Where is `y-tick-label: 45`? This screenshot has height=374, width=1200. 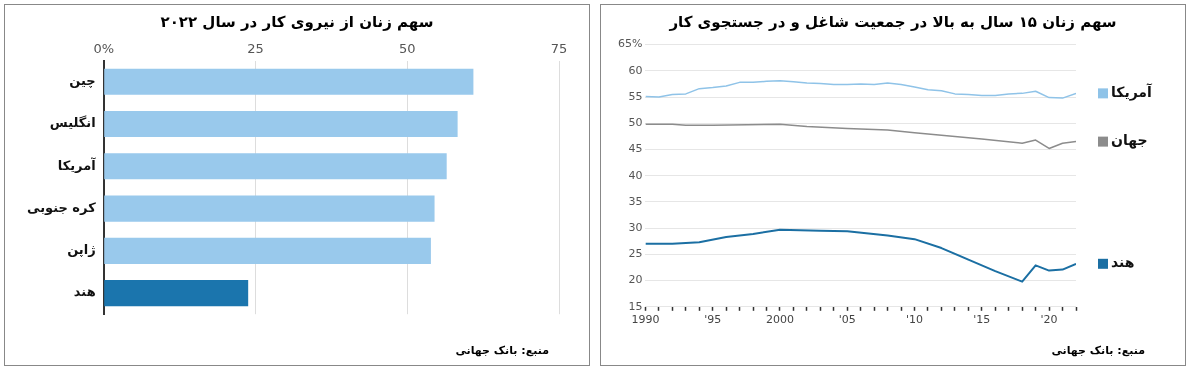
y-tick-label: 45 is located at coordinates (635, 149).